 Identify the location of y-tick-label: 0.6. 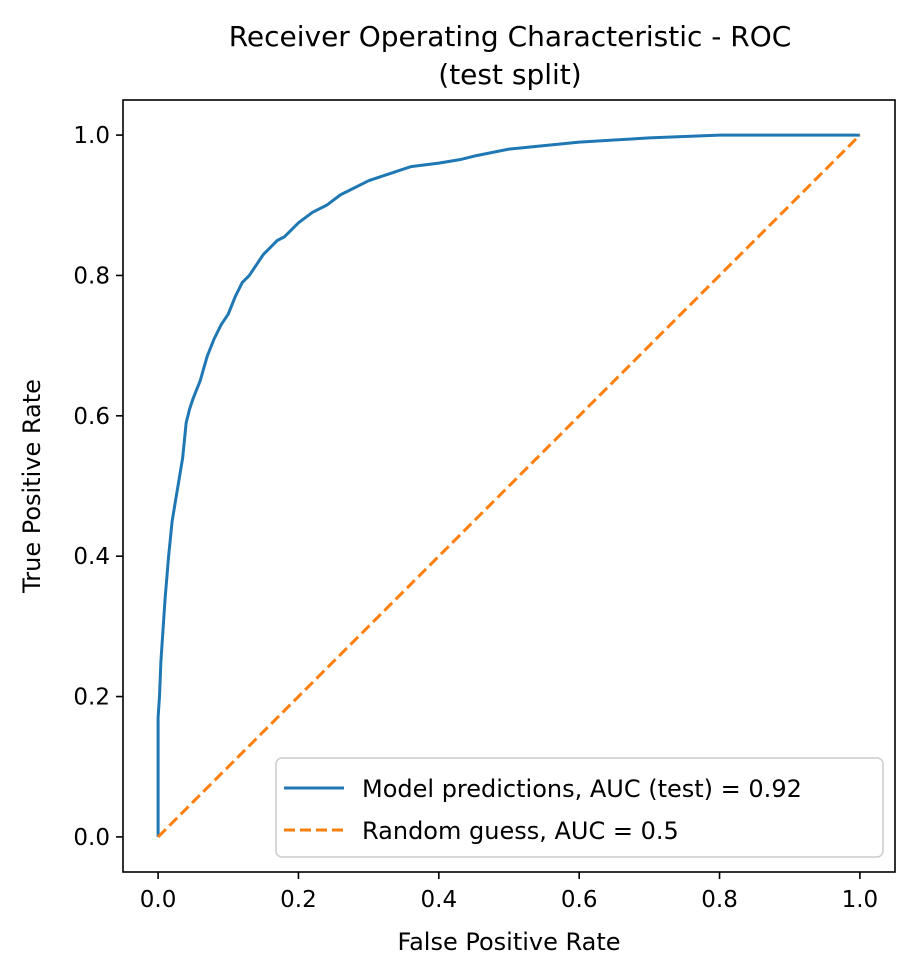
(91, 417).